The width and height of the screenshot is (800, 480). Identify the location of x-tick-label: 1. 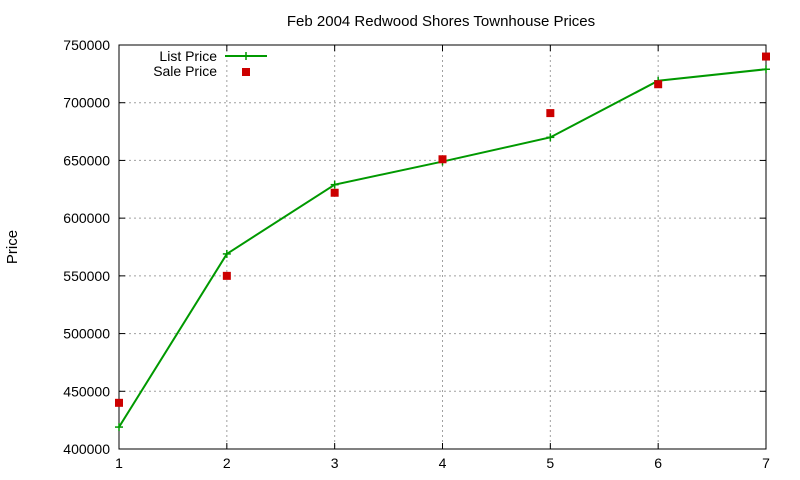
(119, 463).